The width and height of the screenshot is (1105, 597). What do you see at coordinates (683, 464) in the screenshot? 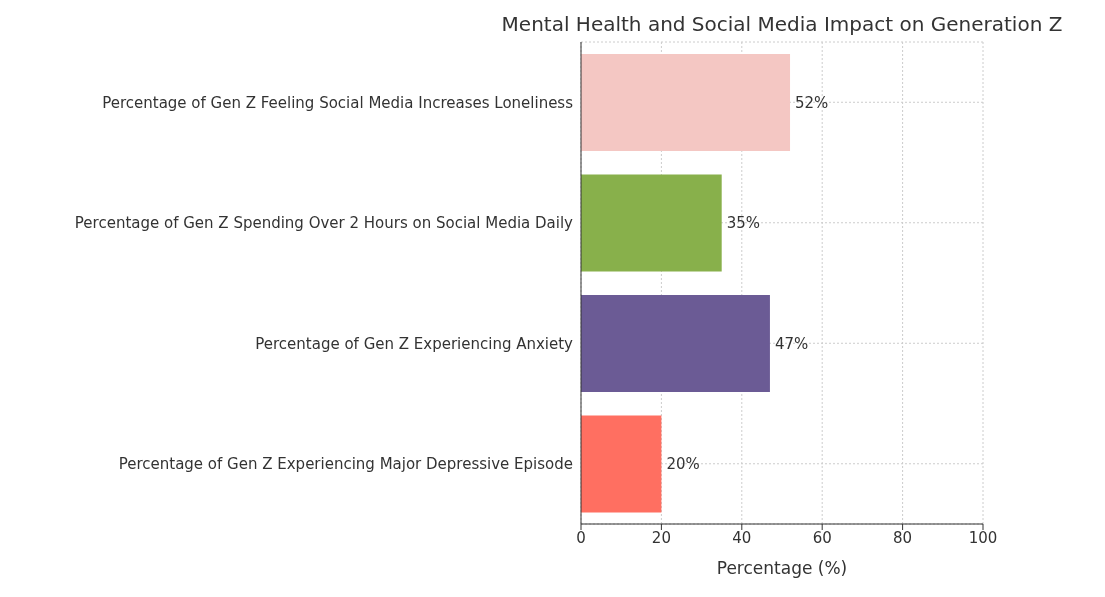
I see `data-label: 20%` at bounding box center [683, 464].